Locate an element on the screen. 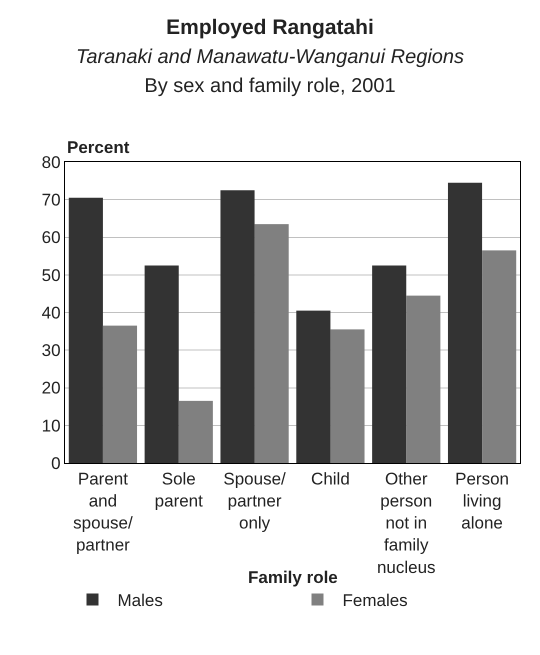 This screenshot has height=655, width=540. y-tick-label: 30 is located at coordinates (51, 350).